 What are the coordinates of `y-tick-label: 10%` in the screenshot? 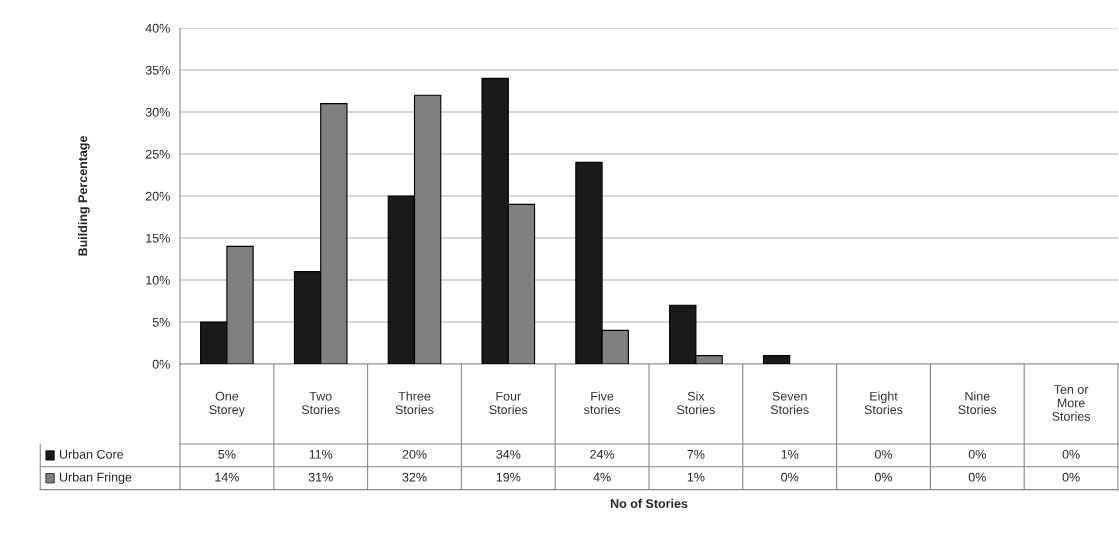 It's located at (158, 280).